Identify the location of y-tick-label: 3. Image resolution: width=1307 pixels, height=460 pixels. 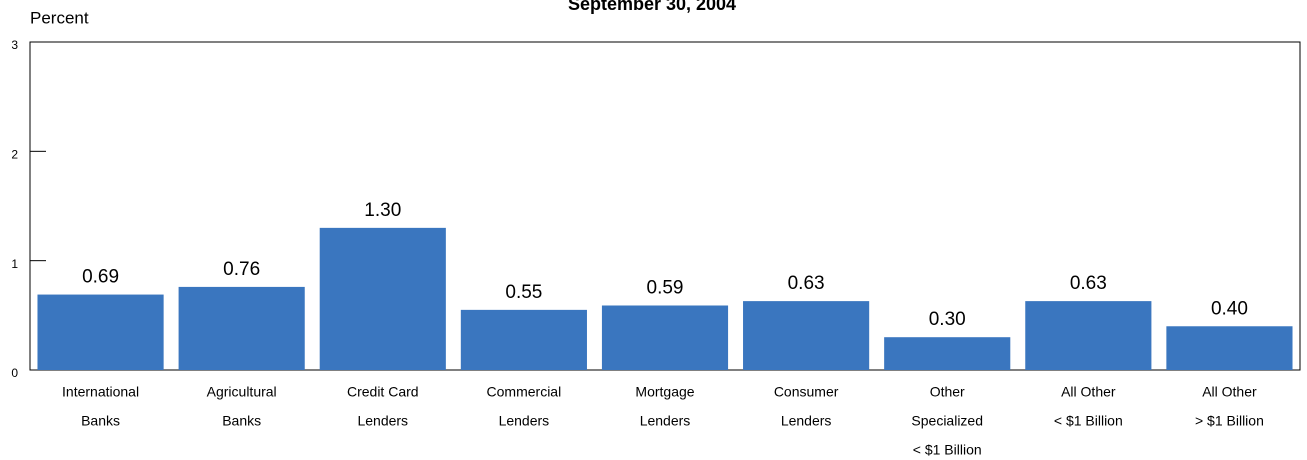
(14, 45).